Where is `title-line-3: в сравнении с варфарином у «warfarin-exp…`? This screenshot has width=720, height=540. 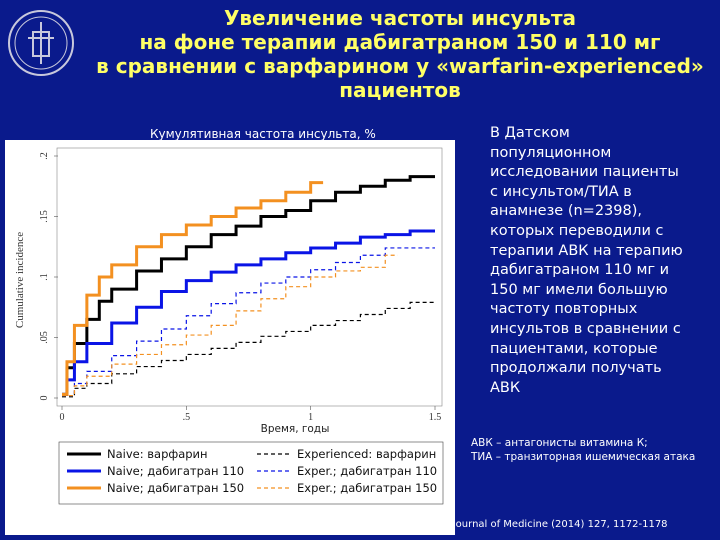
title-line-3: в сравнении с варфарином у «warfarin-exp… is located at coordinates (400, 66).